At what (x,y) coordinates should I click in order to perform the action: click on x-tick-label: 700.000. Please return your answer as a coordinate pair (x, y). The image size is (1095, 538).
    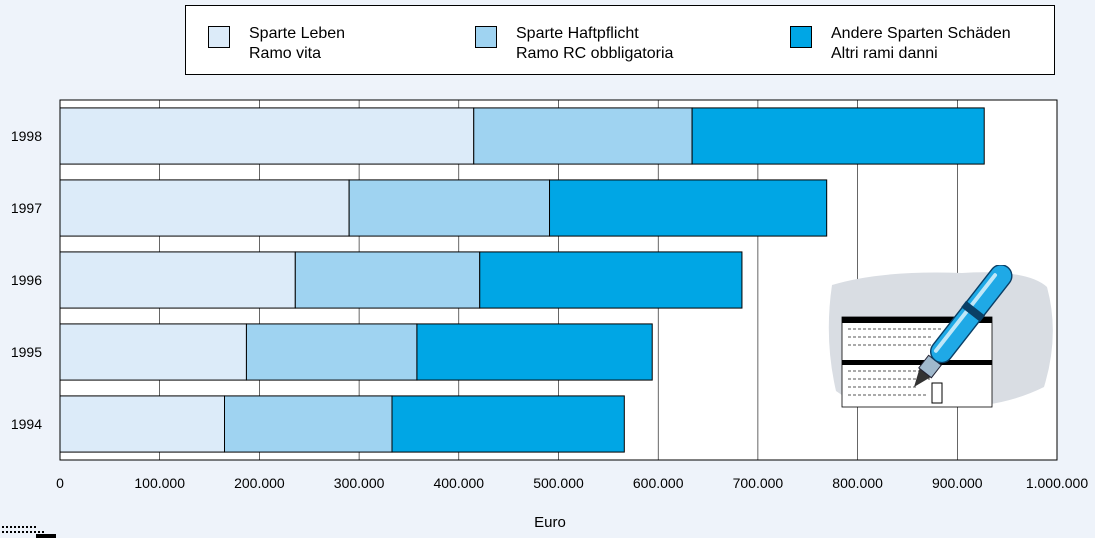
    Looking at the image, I should click on (758, 483).